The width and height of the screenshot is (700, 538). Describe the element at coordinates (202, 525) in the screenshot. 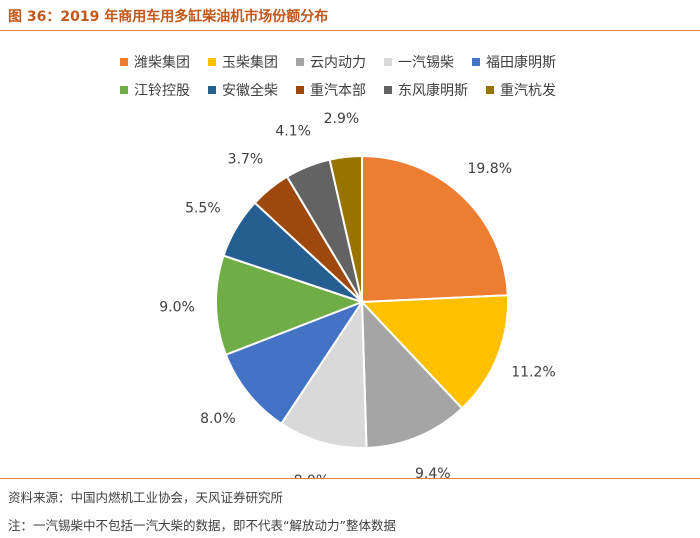

I see `footnote: 注：一汽锡柴中不包括一汽大柴的数据，即不代表“解放动力”整体数据` at that location.